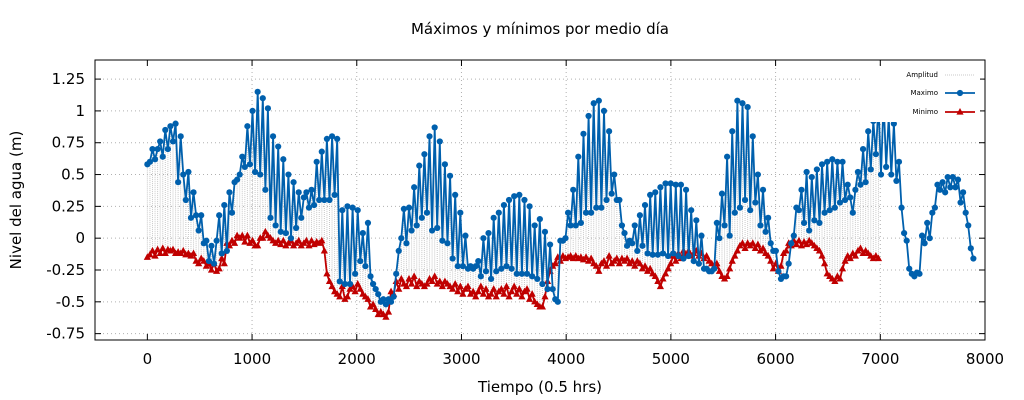  Describe the element at coordinates (539, 387) in the screenshot. I see `x-axis-label: Tiempo (0.5 hrs)` at that location.